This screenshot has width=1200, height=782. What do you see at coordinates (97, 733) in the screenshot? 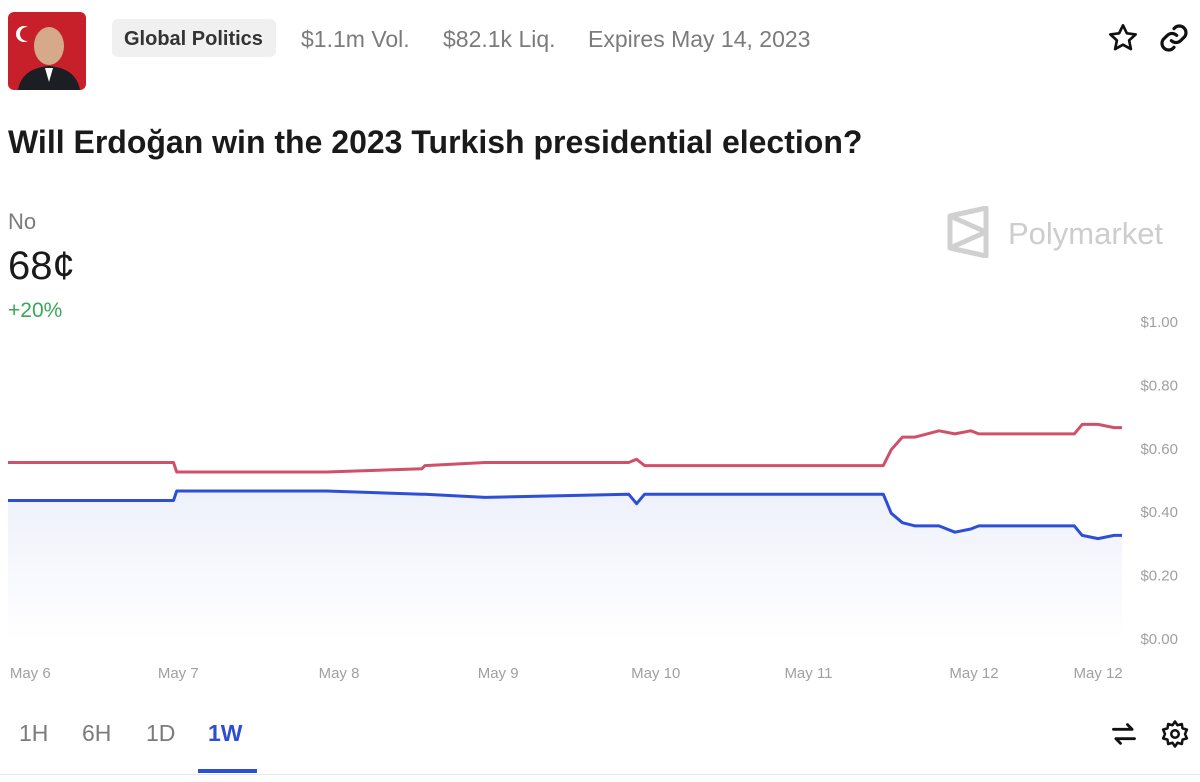
I see `timeframe-tab: 6H` at bounding box center [97, 733].